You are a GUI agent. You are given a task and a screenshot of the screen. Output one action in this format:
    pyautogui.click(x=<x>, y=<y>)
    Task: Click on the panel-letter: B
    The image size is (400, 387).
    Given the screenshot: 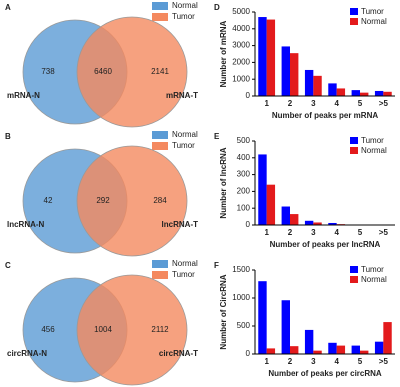 What is the action you would take?
    pyautogui.click(x=8, y=136)
    